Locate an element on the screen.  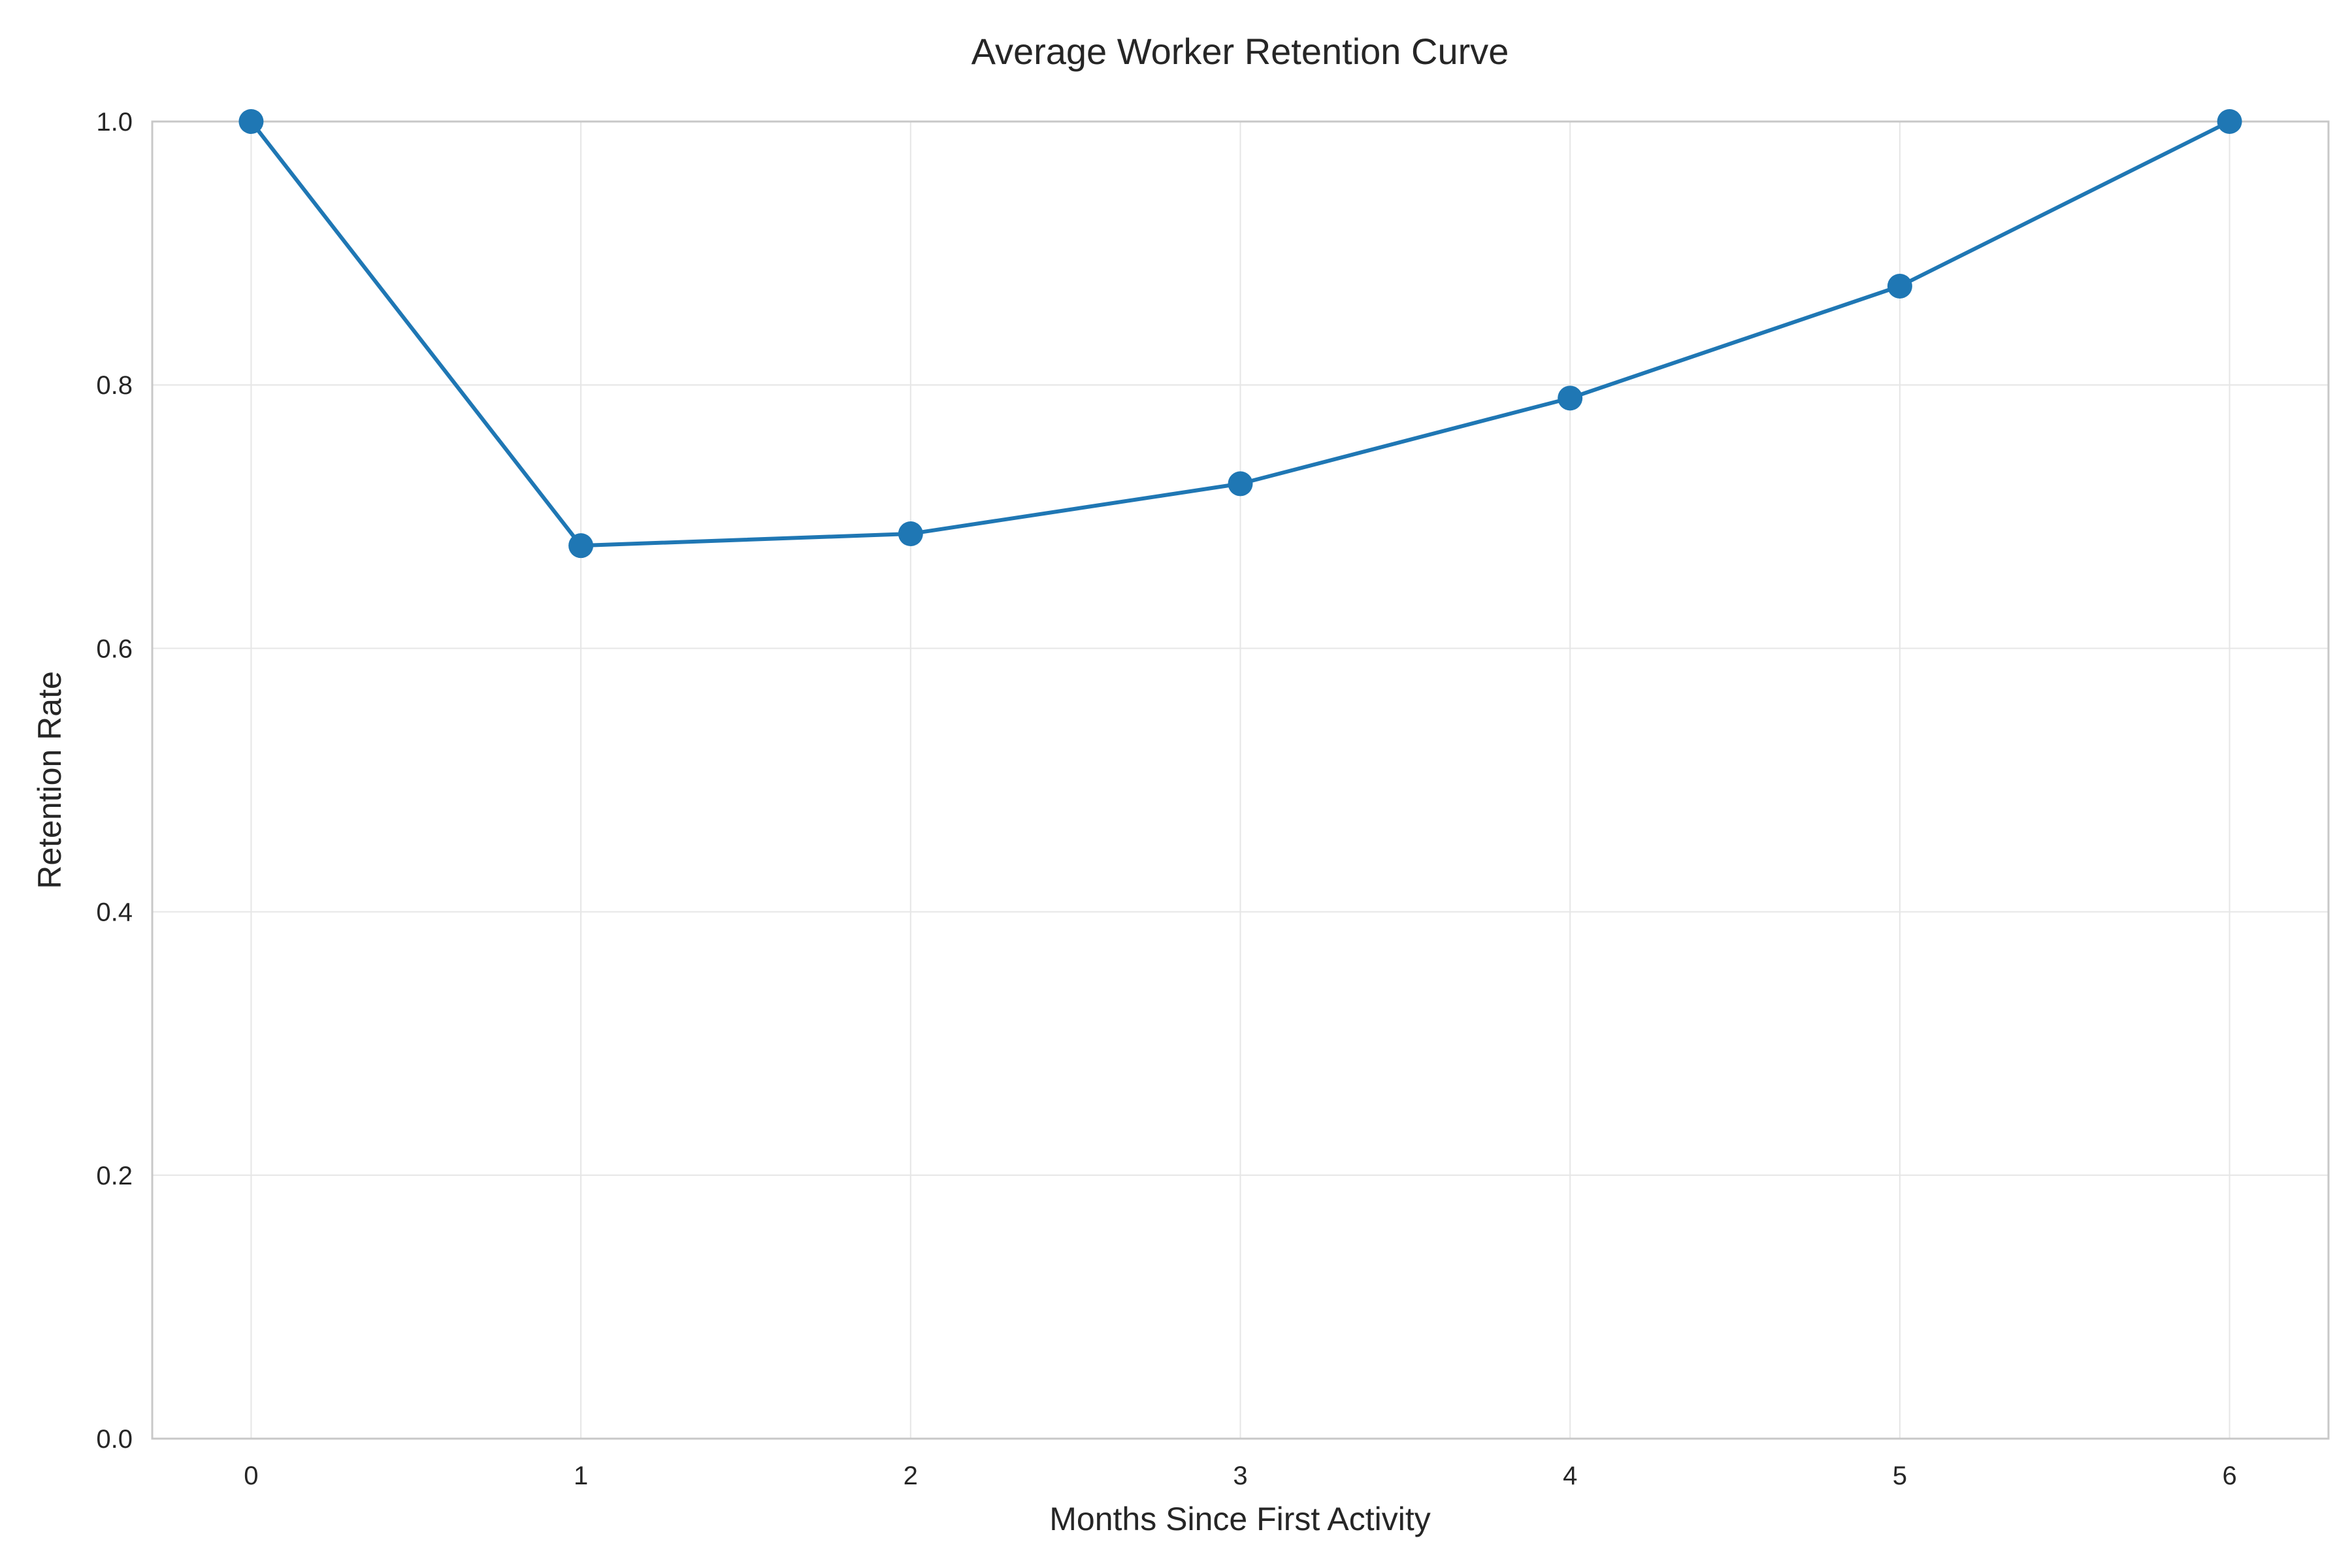
y-axis-label: Retention Rate is located at coordinates (49, 780).